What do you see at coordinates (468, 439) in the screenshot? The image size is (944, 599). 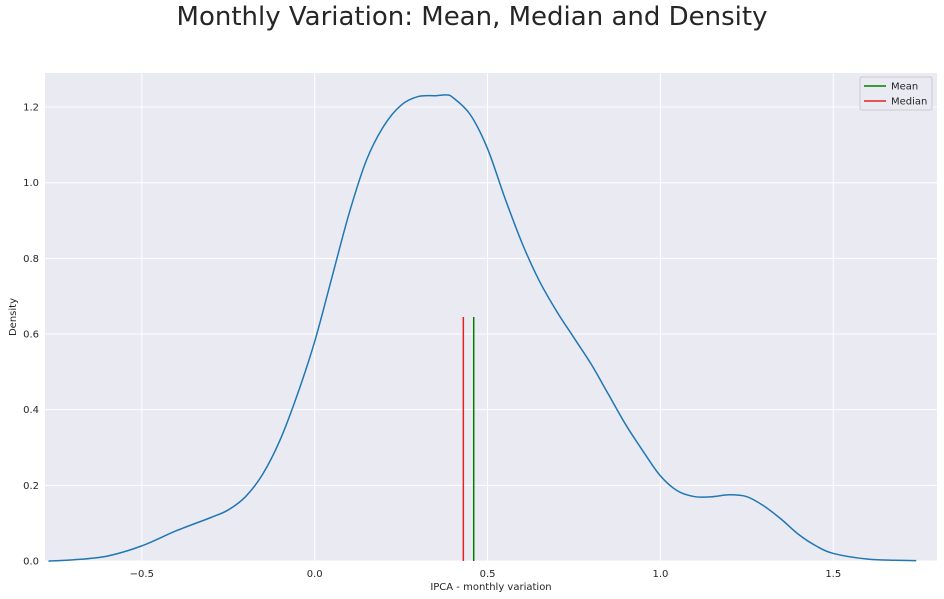 I see `reference-lines` at bounding box center [468, 439].